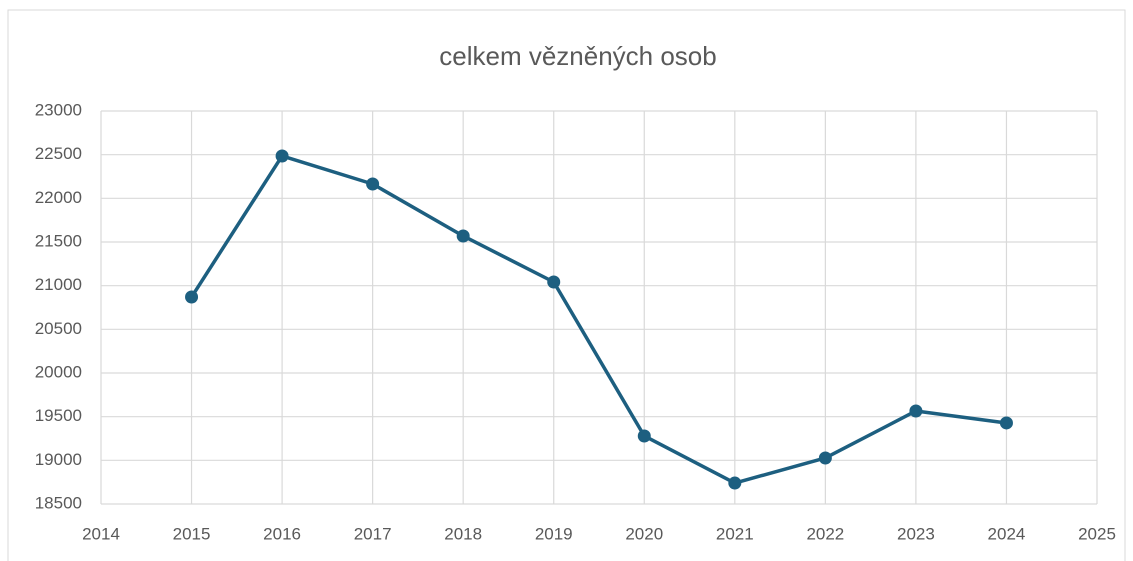 This screenshot has width=1133, height=561. What do you see at coordinates (644, 533) in the screenshot?
I see `x-tick-label: 2020` at bounding box center [644, 533].